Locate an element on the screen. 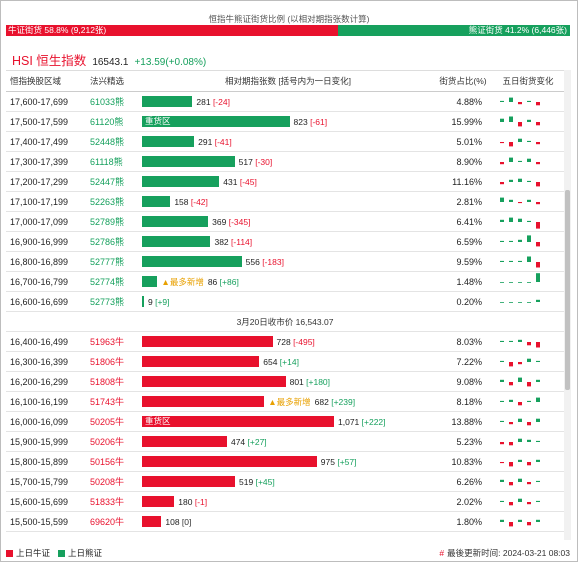 Image resolution: width=578 pixels, height=562 pixels. table-row: 15,800-15,899 50156牛 975 [+57] 10.83% is located at coordinates (285, 462).